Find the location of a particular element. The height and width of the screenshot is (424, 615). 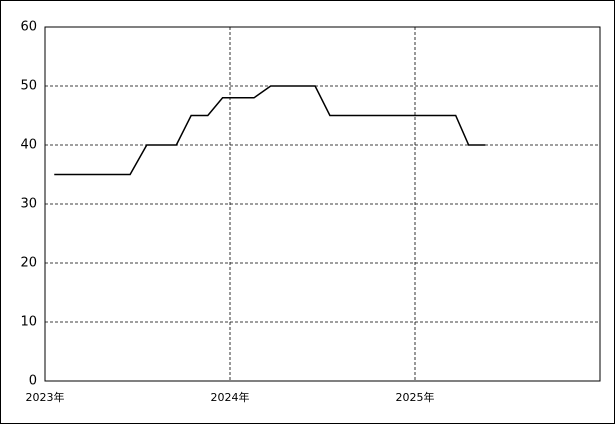

y-tick-label: 0 is located at coordinates (33, 381).